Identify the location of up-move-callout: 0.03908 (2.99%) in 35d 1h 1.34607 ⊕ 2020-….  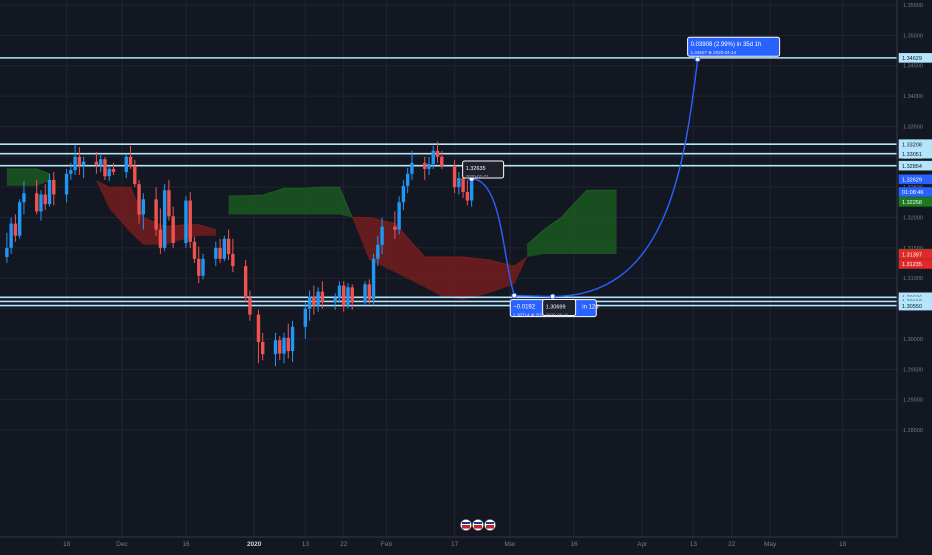
(734, 46).